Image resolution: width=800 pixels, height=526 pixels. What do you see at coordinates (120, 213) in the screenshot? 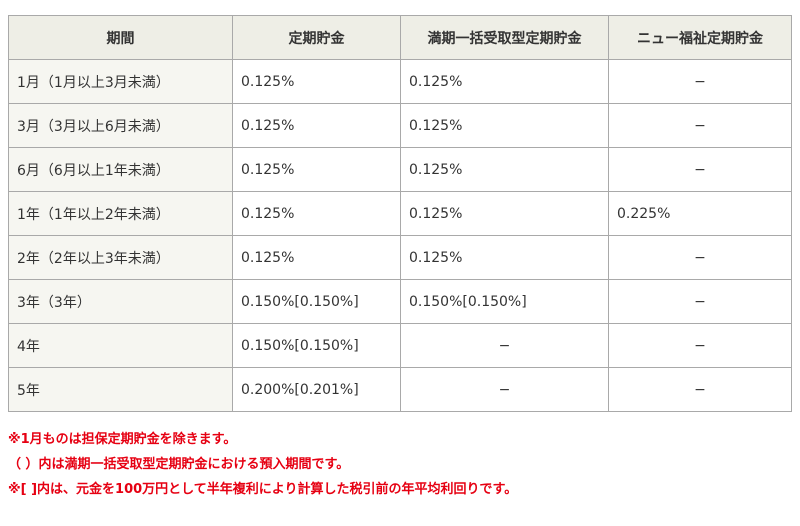
I see `period-cell: 1年（1年以上2年未満）` at bounding box center [120, 213].